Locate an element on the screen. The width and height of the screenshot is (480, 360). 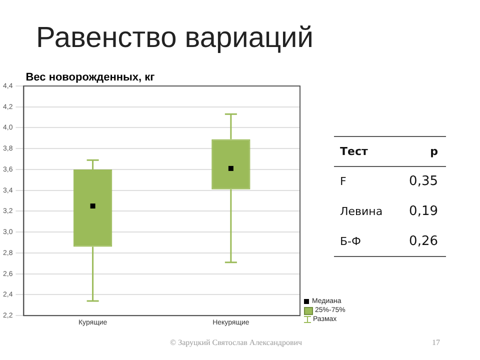
text: F is located at coordinates (343, 182).